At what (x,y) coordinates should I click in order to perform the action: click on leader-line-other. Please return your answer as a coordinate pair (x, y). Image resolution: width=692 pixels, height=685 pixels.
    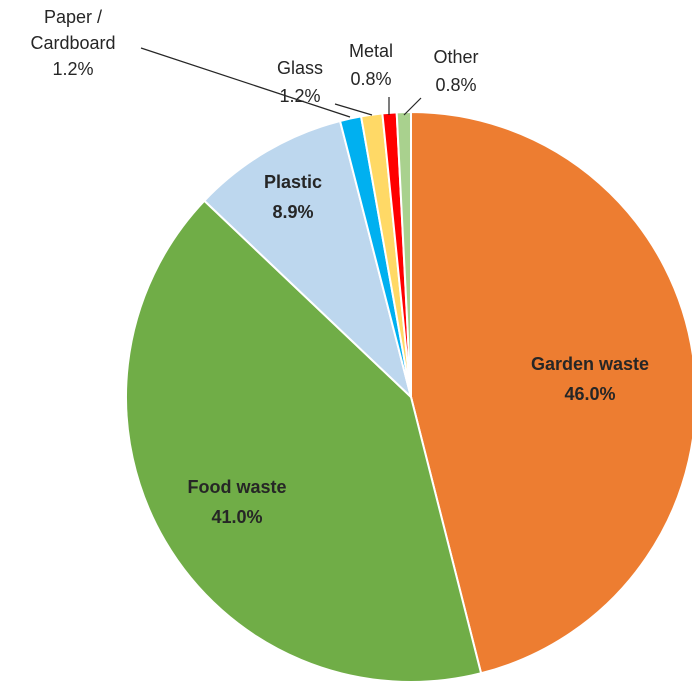
    Looking at the image, I should click on (412, 106).